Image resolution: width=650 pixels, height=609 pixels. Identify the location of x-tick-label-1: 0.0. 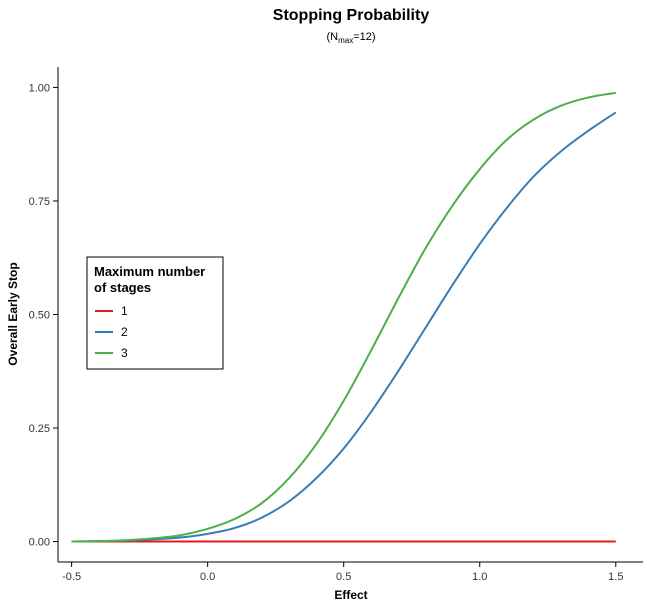
(207, 577).